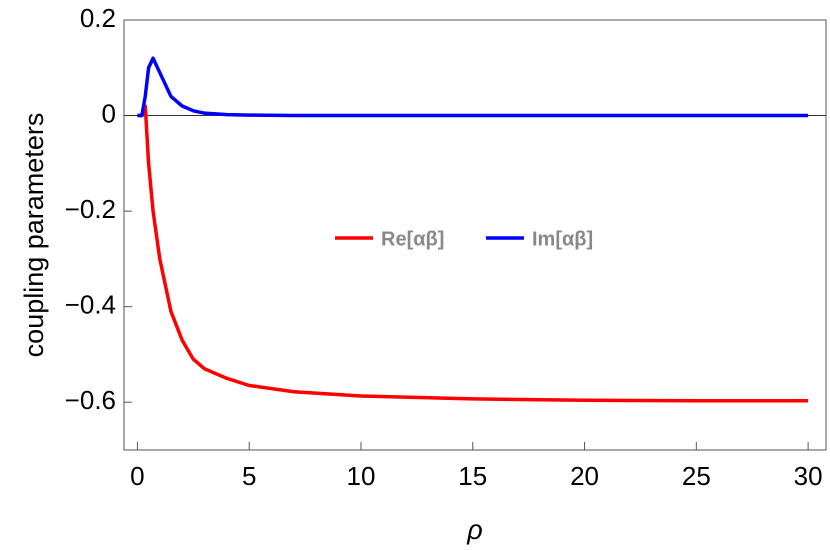  Describe the element at coordinates (34, 235) in the screenshot. I see `y-axis-label: coupling parameters` at that location.